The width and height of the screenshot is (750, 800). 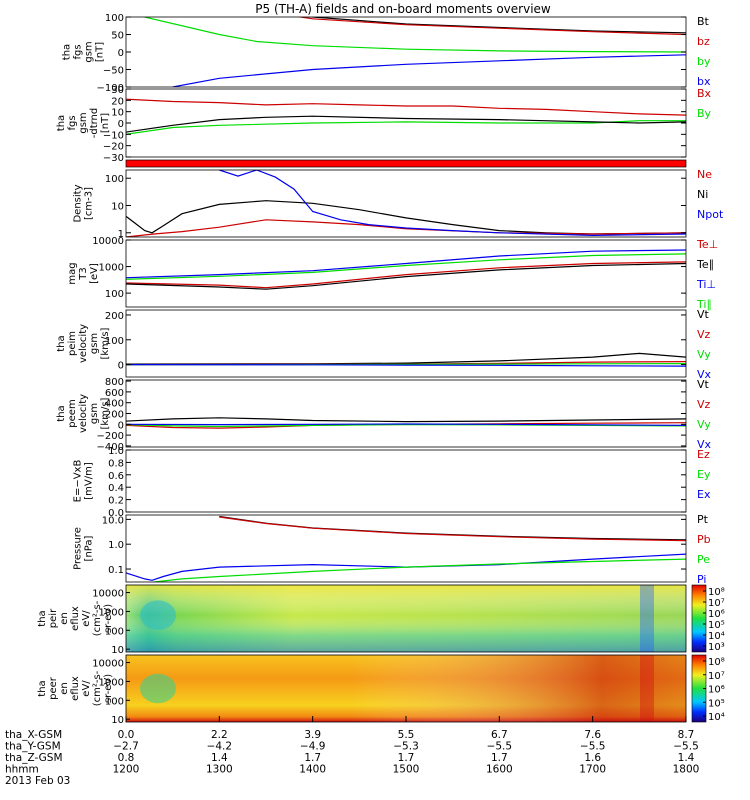 What do you see at coordinates (406, 770) in the screenshot?
I see `xaxis-value: 1500` at bounding box center [406, 770].